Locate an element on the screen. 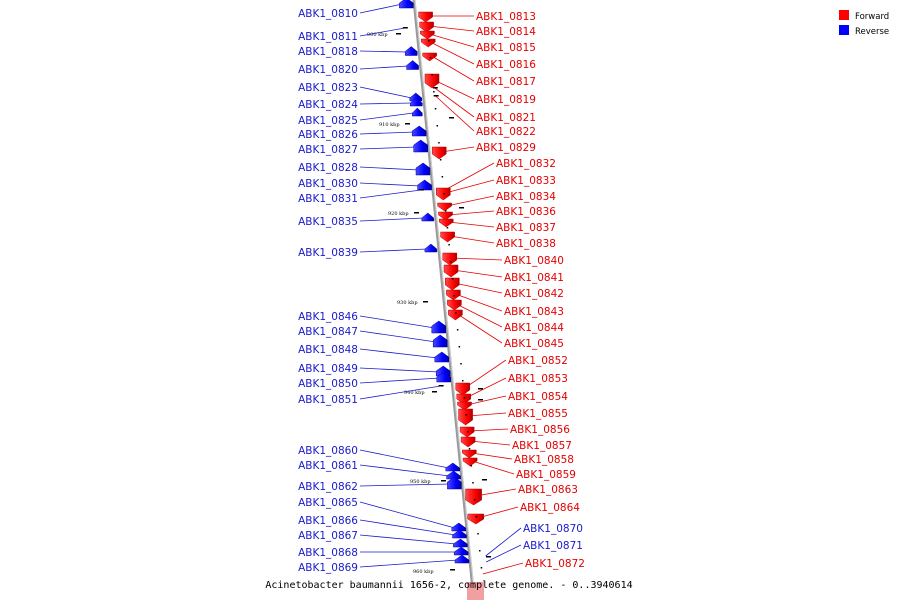 This screenshot has height=600, width=900. reverse-gene-label: ABK1_0826 is located at coordinates (328, 135).